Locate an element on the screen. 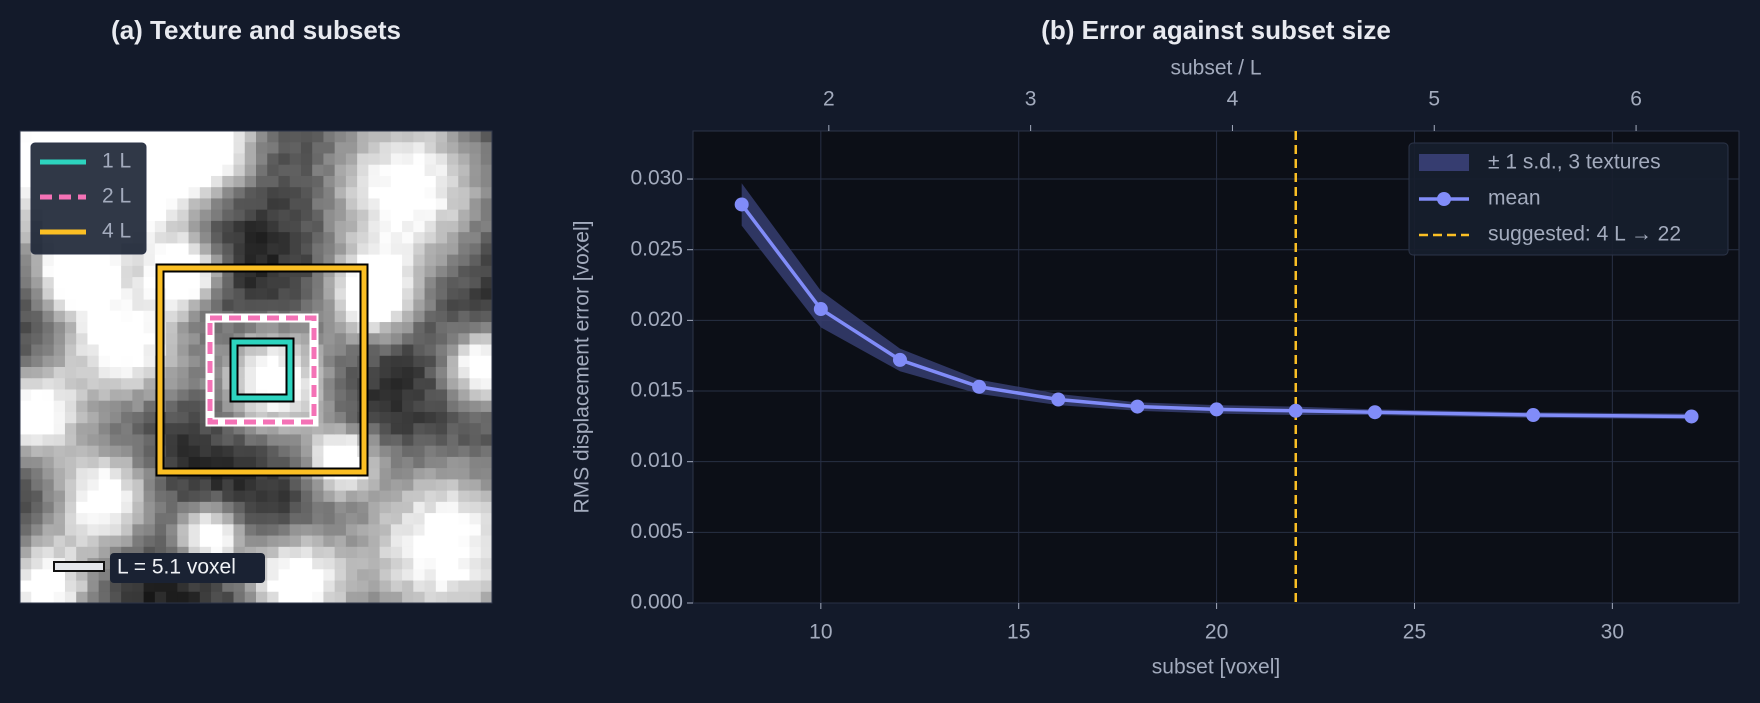 This screenshot has width=1760, height=703. y-tick-label: 0.020 is located at coordinates (656, 319).